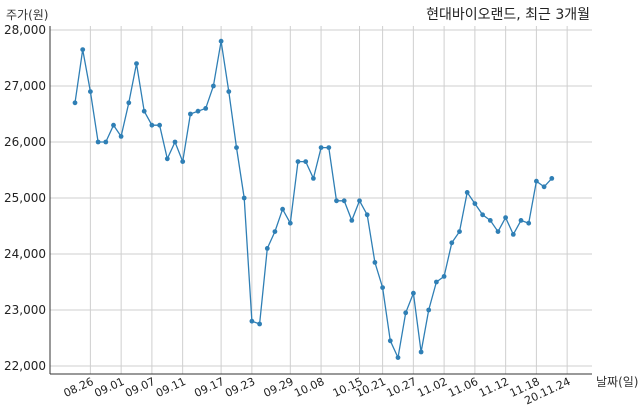 This screenshot has width=640, height=414. Describe the element at coordinates (140, 387) in the screenshot. I see `x-tick-label: 09.07` at that location.